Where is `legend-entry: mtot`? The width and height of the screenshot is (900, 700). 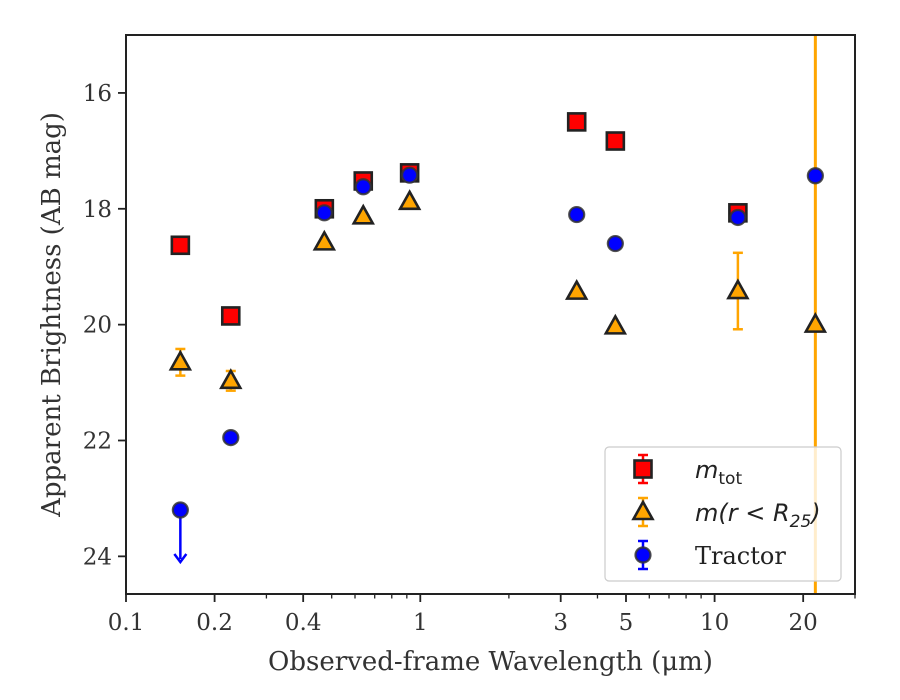
legend-entry: mtot is located at coordinates (687, 471).